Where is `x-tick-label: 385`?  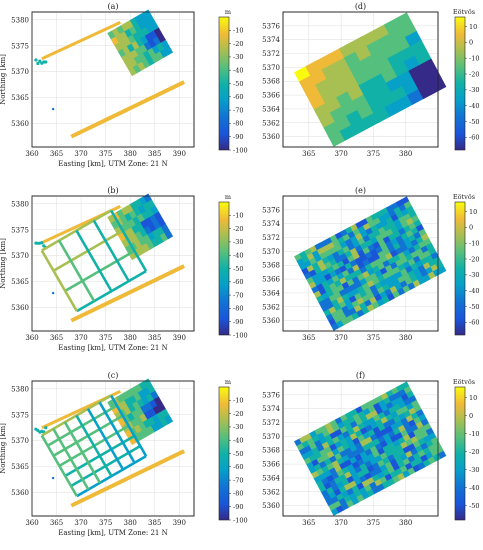 x-tick-label: 385 is located at coordinates (154, 154).